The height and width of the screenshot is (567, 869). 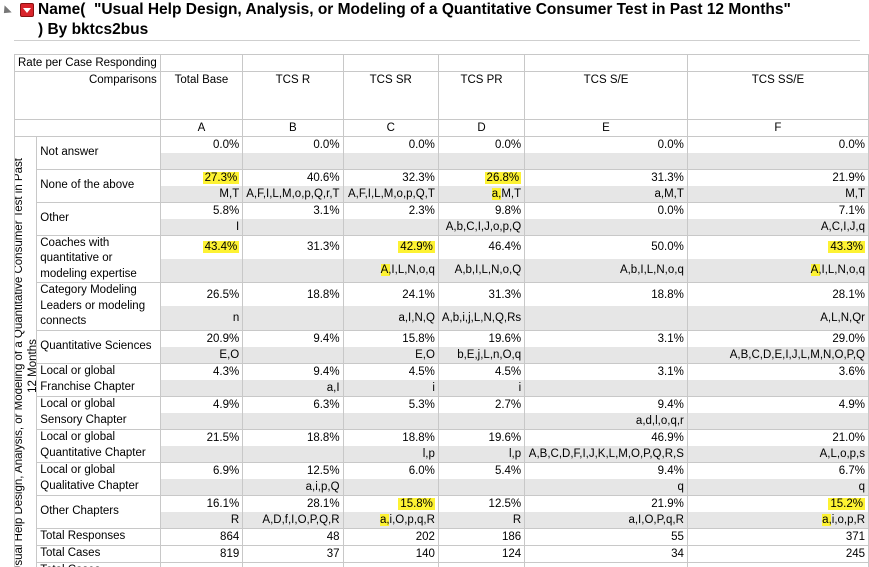 I want to click on totals-row: Total Responses 864 48 202 186 55 371, so click(x=442, y=536).